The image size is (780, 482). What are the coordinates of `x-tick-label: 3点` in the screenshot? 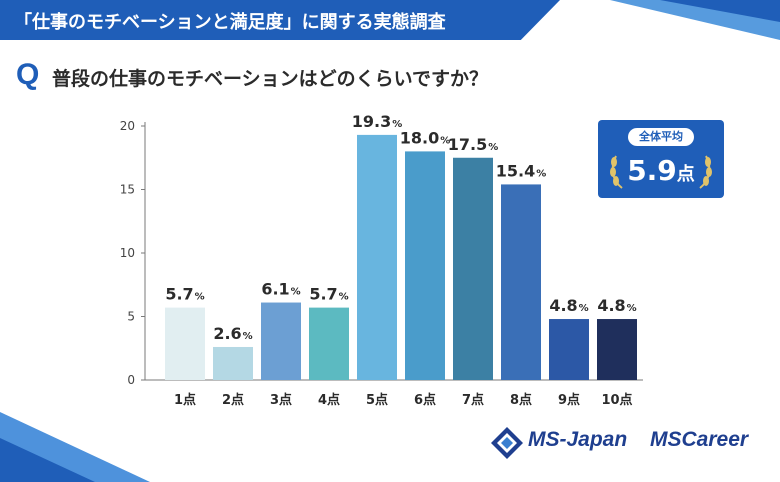 It's located at (281, 400).